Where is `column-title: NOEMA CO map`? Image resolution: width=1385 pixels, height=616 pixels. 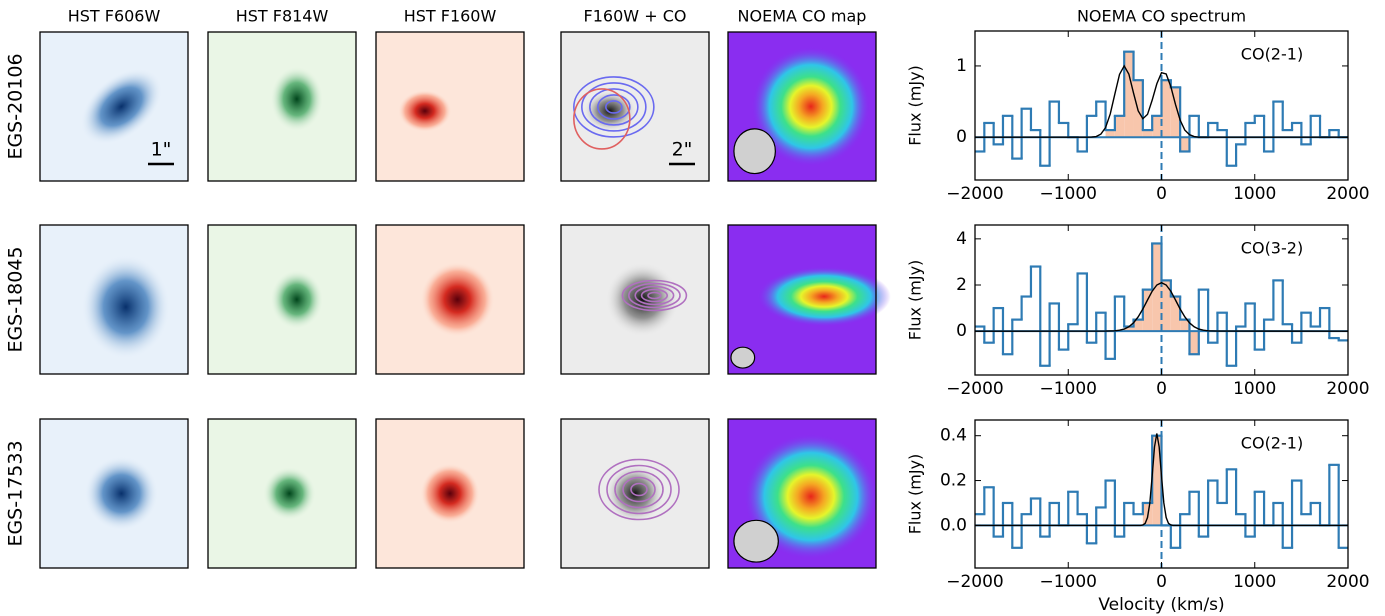 column-title: NOEMA CO map is located at coordinates (802, 16).